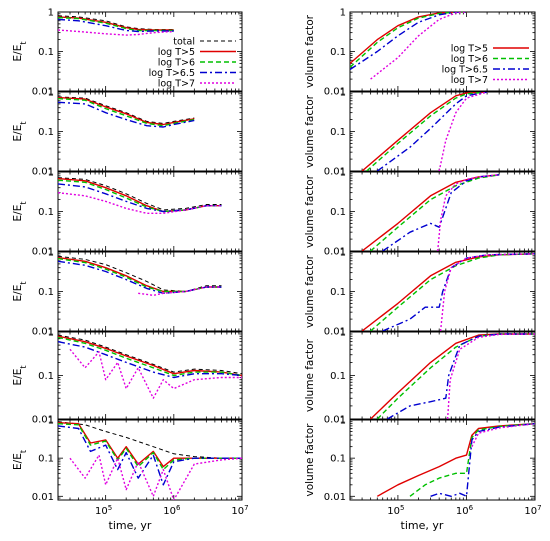 The height and width of the screenshot is (541, 550). What do you see at coordinates (471, 508) in the screenshot?
I see `x-tick-label-exponent: 6` at bounding box center [471, 508].